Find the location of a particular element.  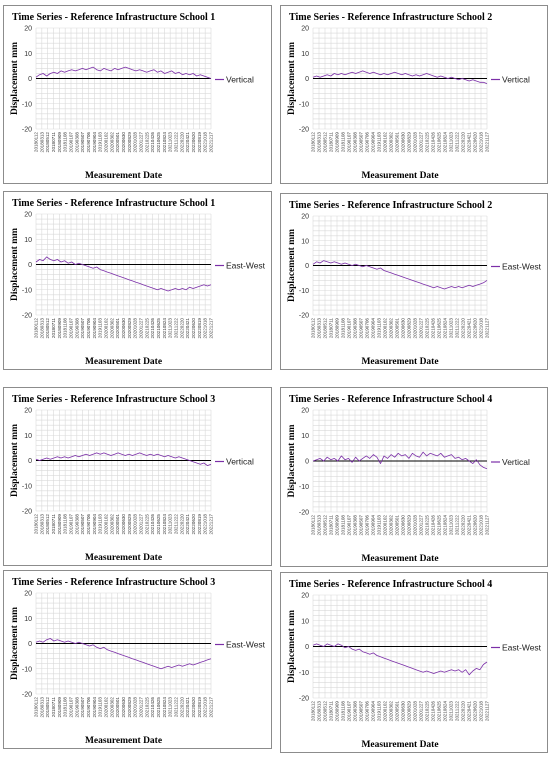

x-tick-label: 20221127 is located at coordinates (487, 142).